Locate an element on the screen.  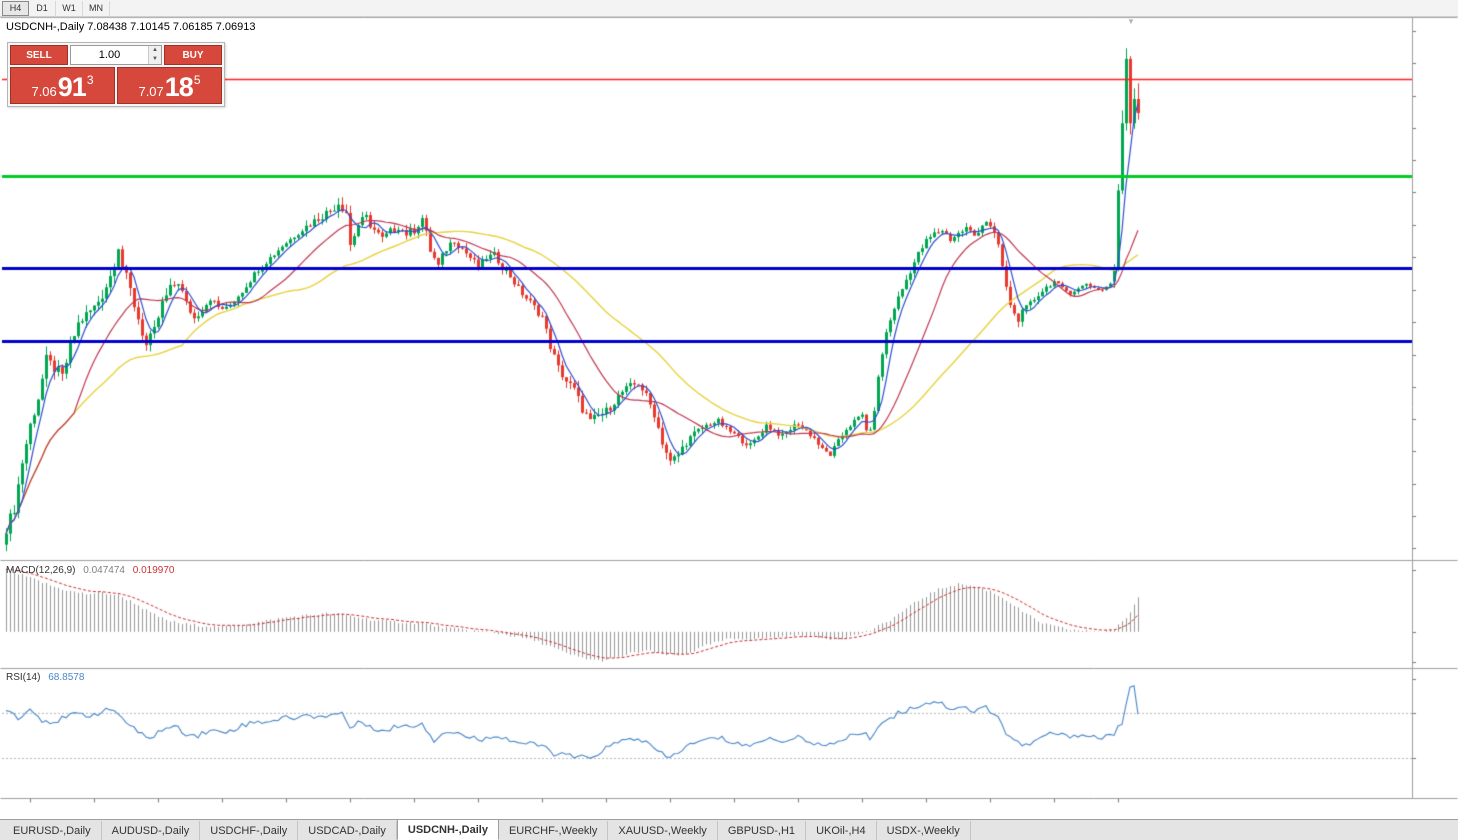
symbol-tab-audusd-daily: AUDUSD-,Daily is located at coordinates (151, 830).